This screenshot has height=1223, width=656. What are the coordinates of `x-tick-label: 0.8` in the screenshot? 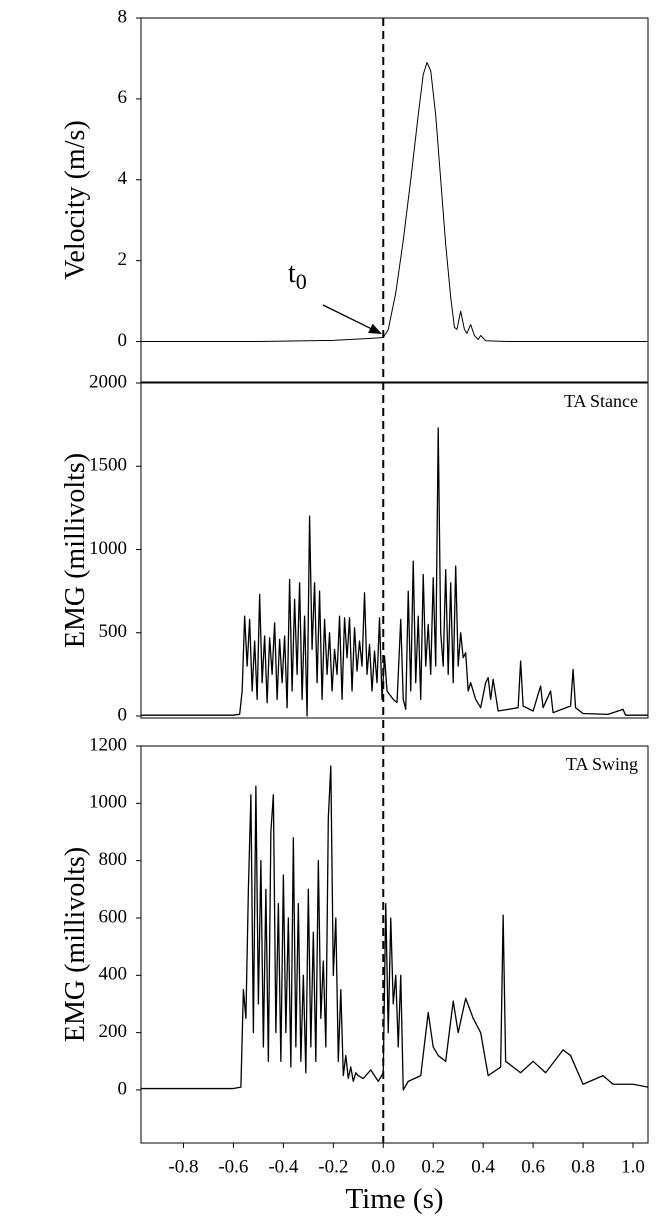 It's located at (583, 1166).